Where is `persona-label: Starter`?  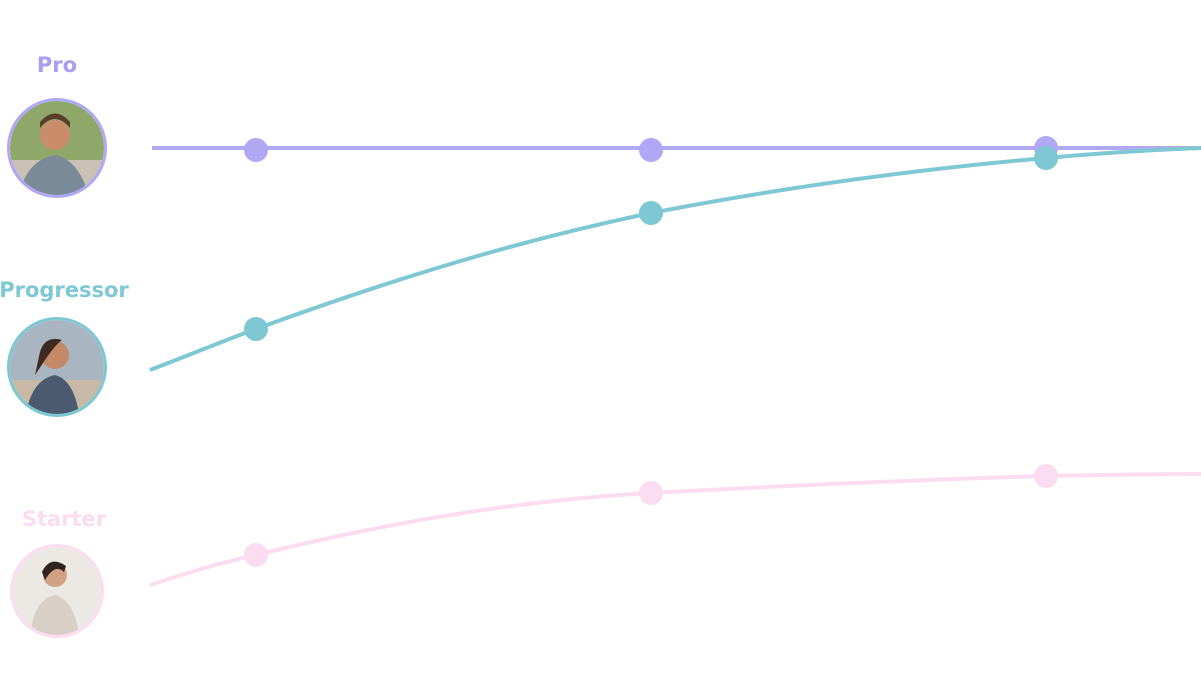
persona-label: Starter is located at coordinates (64, 519).